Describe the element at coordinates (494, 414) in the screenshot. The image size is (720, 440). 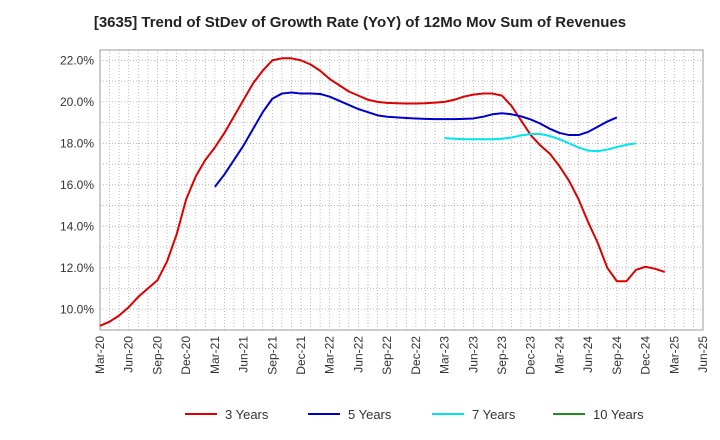
I see `legend-label: 7 Years` at that location.